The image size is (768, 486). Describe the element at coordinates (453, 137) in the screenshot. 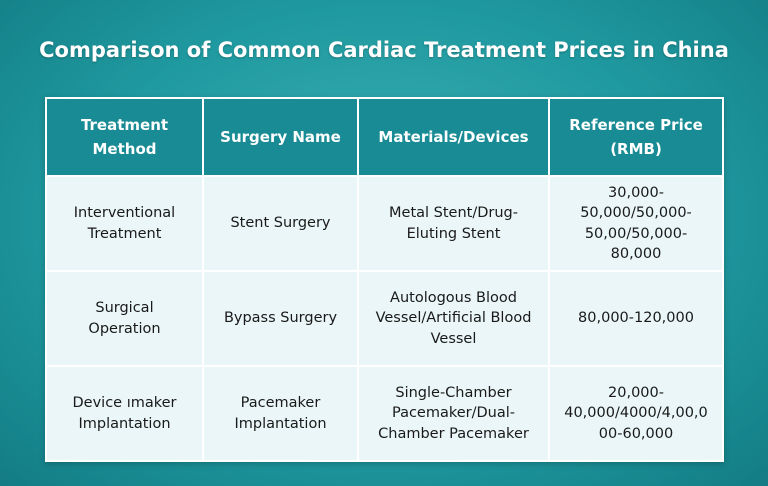

I see `header-cell: Materials/Devices` at that location.